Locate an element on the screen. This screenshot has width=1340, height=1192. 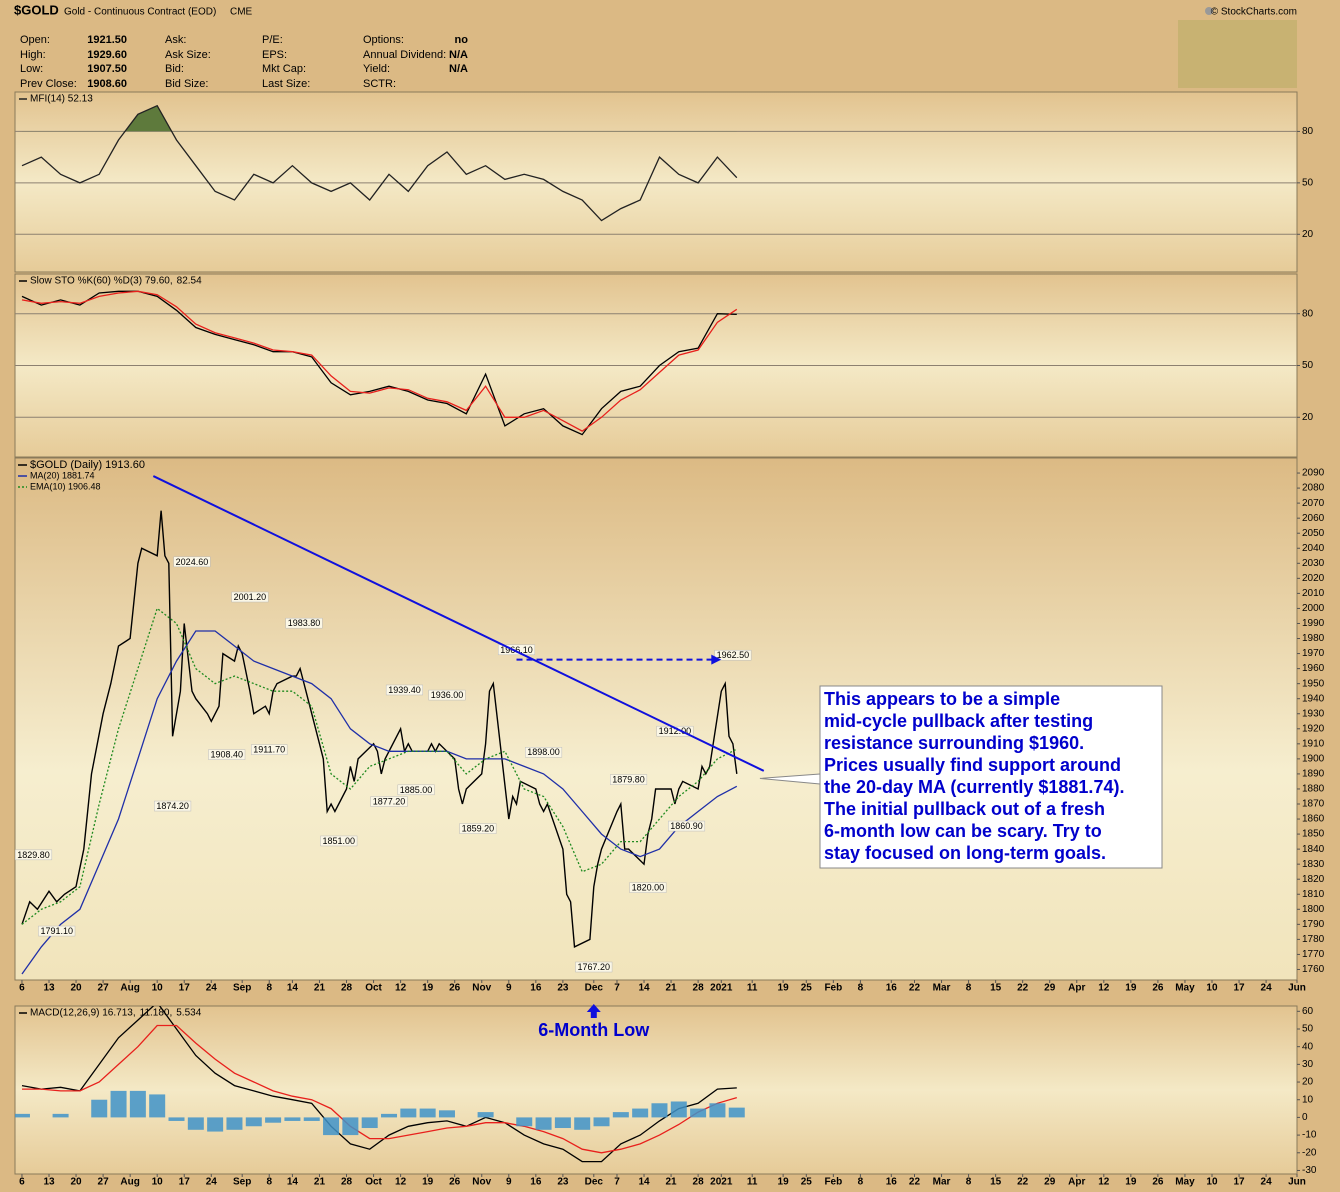
quote-label: High: is located at coordinates (33, 55).